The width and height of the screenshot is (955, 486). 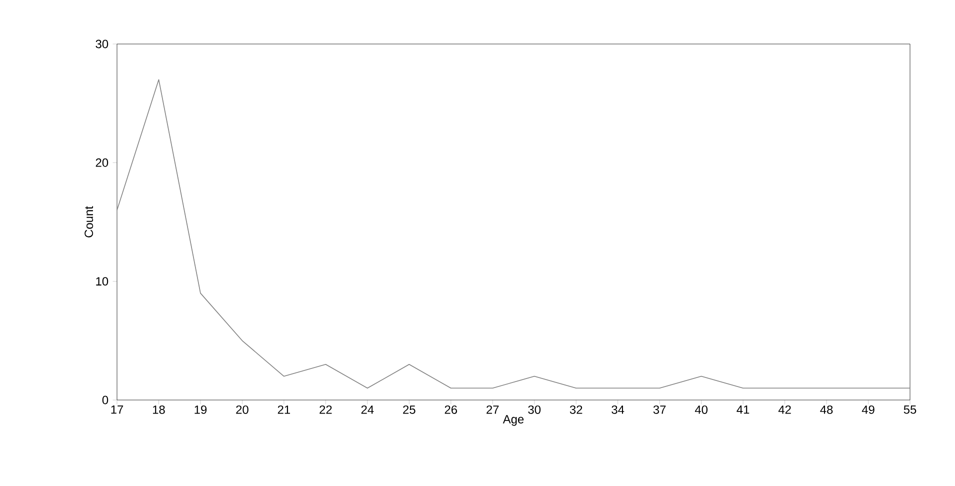 I want to click on x-tick-label: 26, so click(x=451, y=409).